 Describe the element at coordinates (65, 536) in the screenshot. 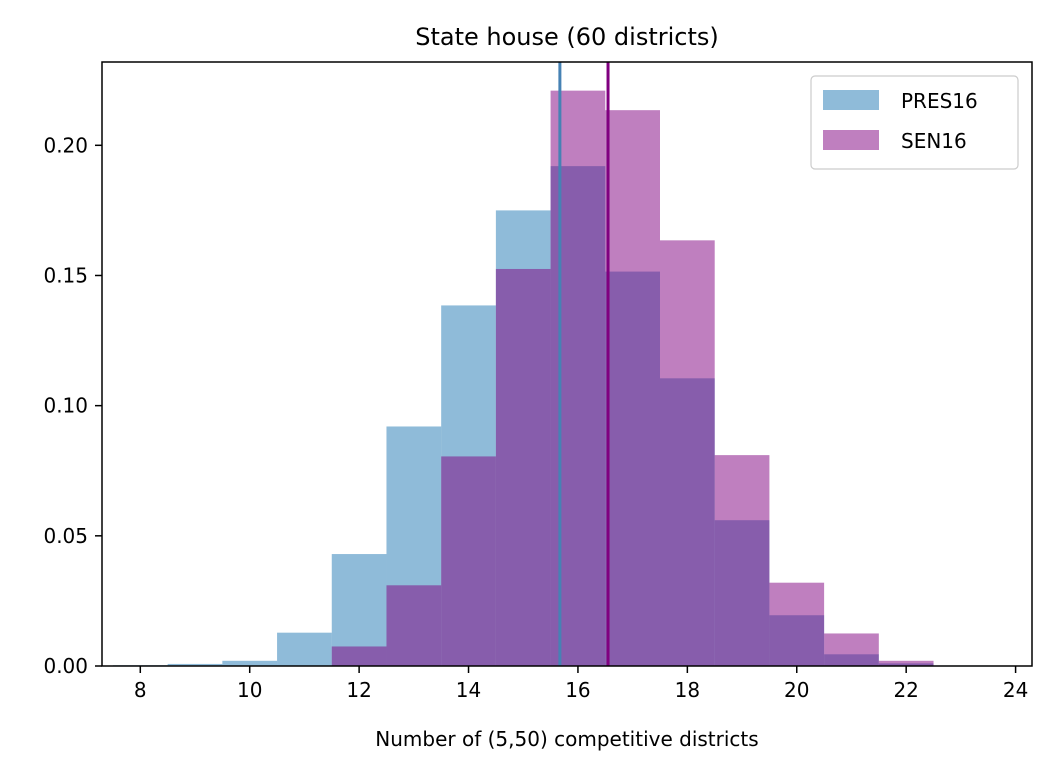

I see `y-tick-label: 0.05` at that location.